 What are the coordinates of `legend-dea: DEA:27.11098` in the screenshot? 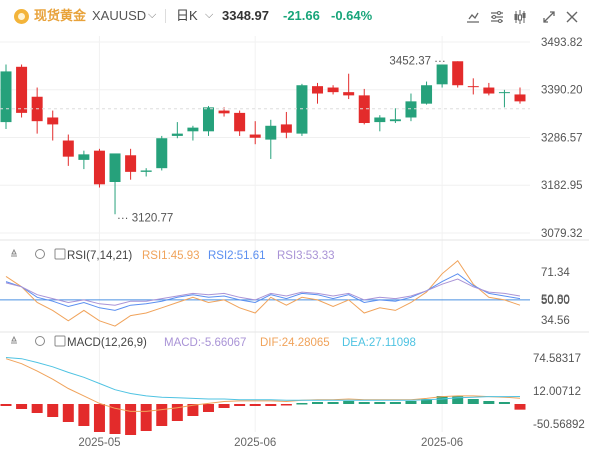 It's located at (379, 343).